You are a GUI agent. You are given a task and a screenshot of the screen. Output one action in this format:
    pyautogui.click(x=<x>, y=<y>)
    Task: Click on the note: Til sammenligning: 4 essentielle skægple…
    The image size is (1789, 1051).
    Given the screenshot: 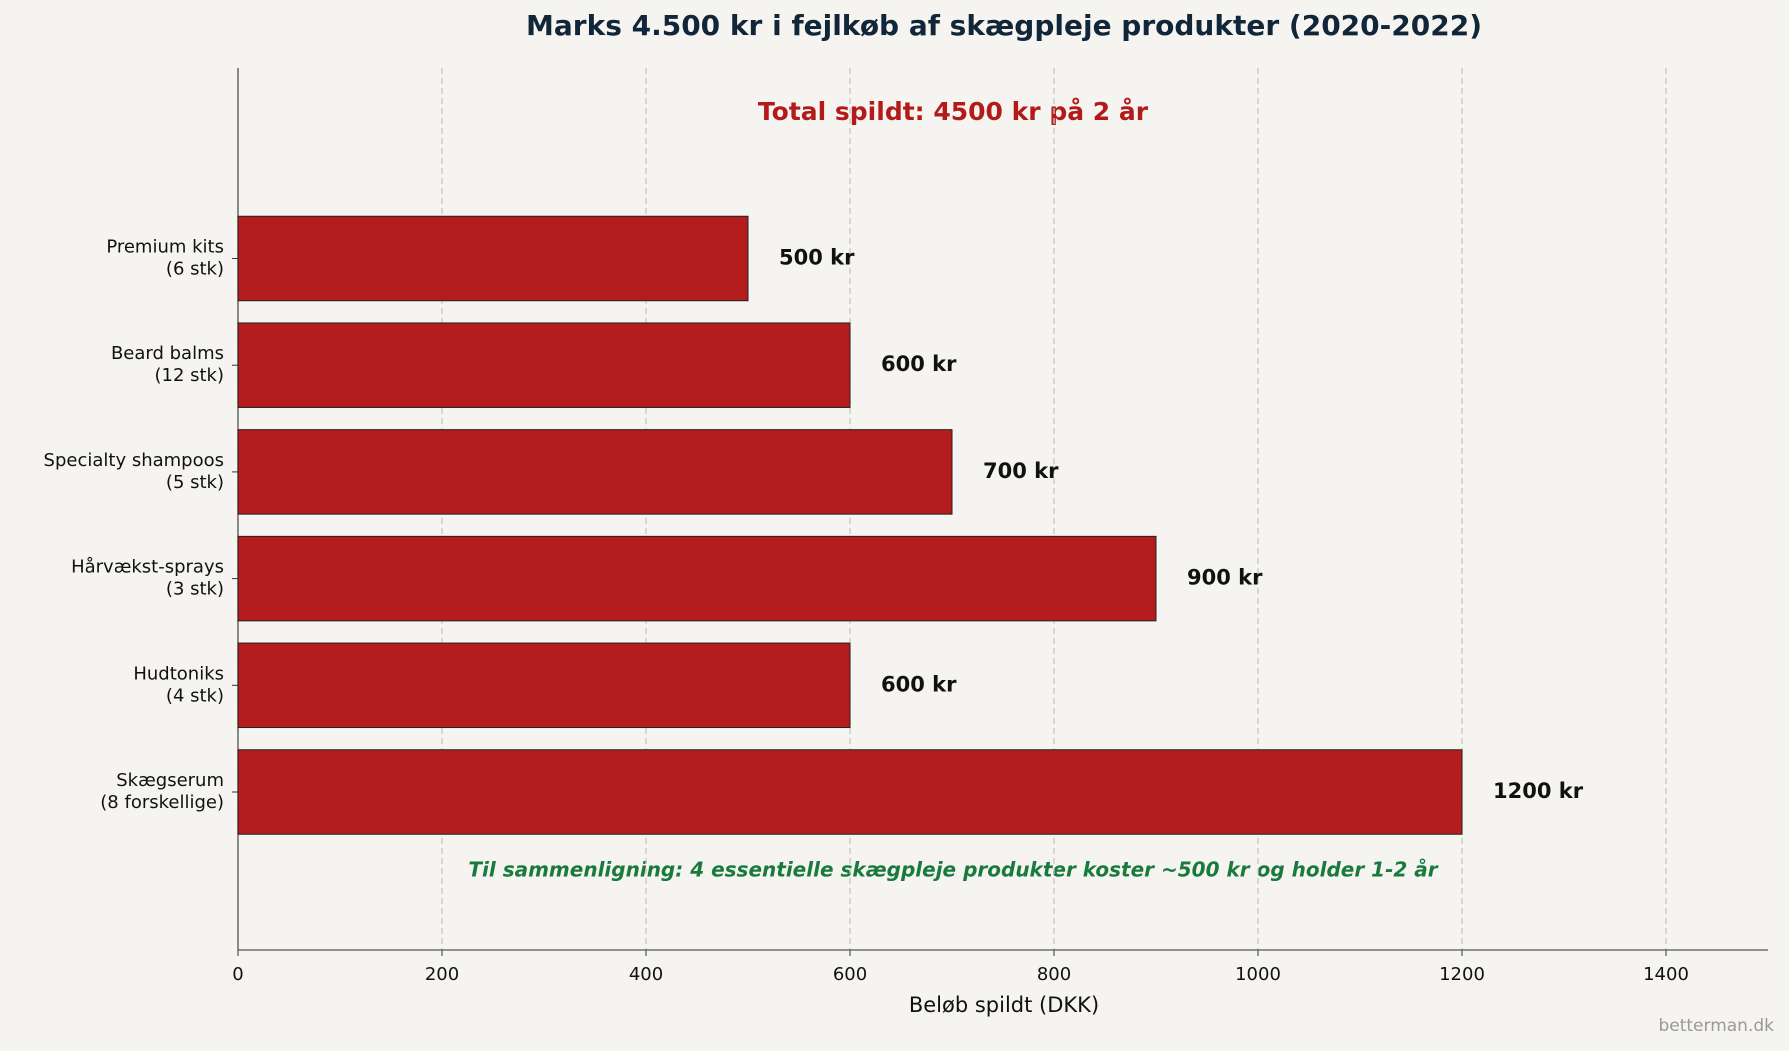 What is the action you would take?
    pyautogui.click(x=953, y=870)
    